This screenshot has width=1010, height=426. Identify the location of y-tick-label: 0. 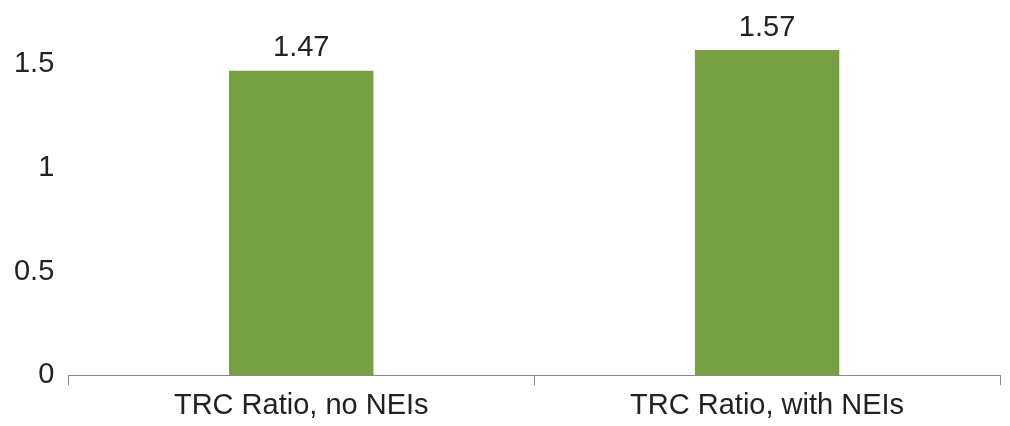
(46, 373).